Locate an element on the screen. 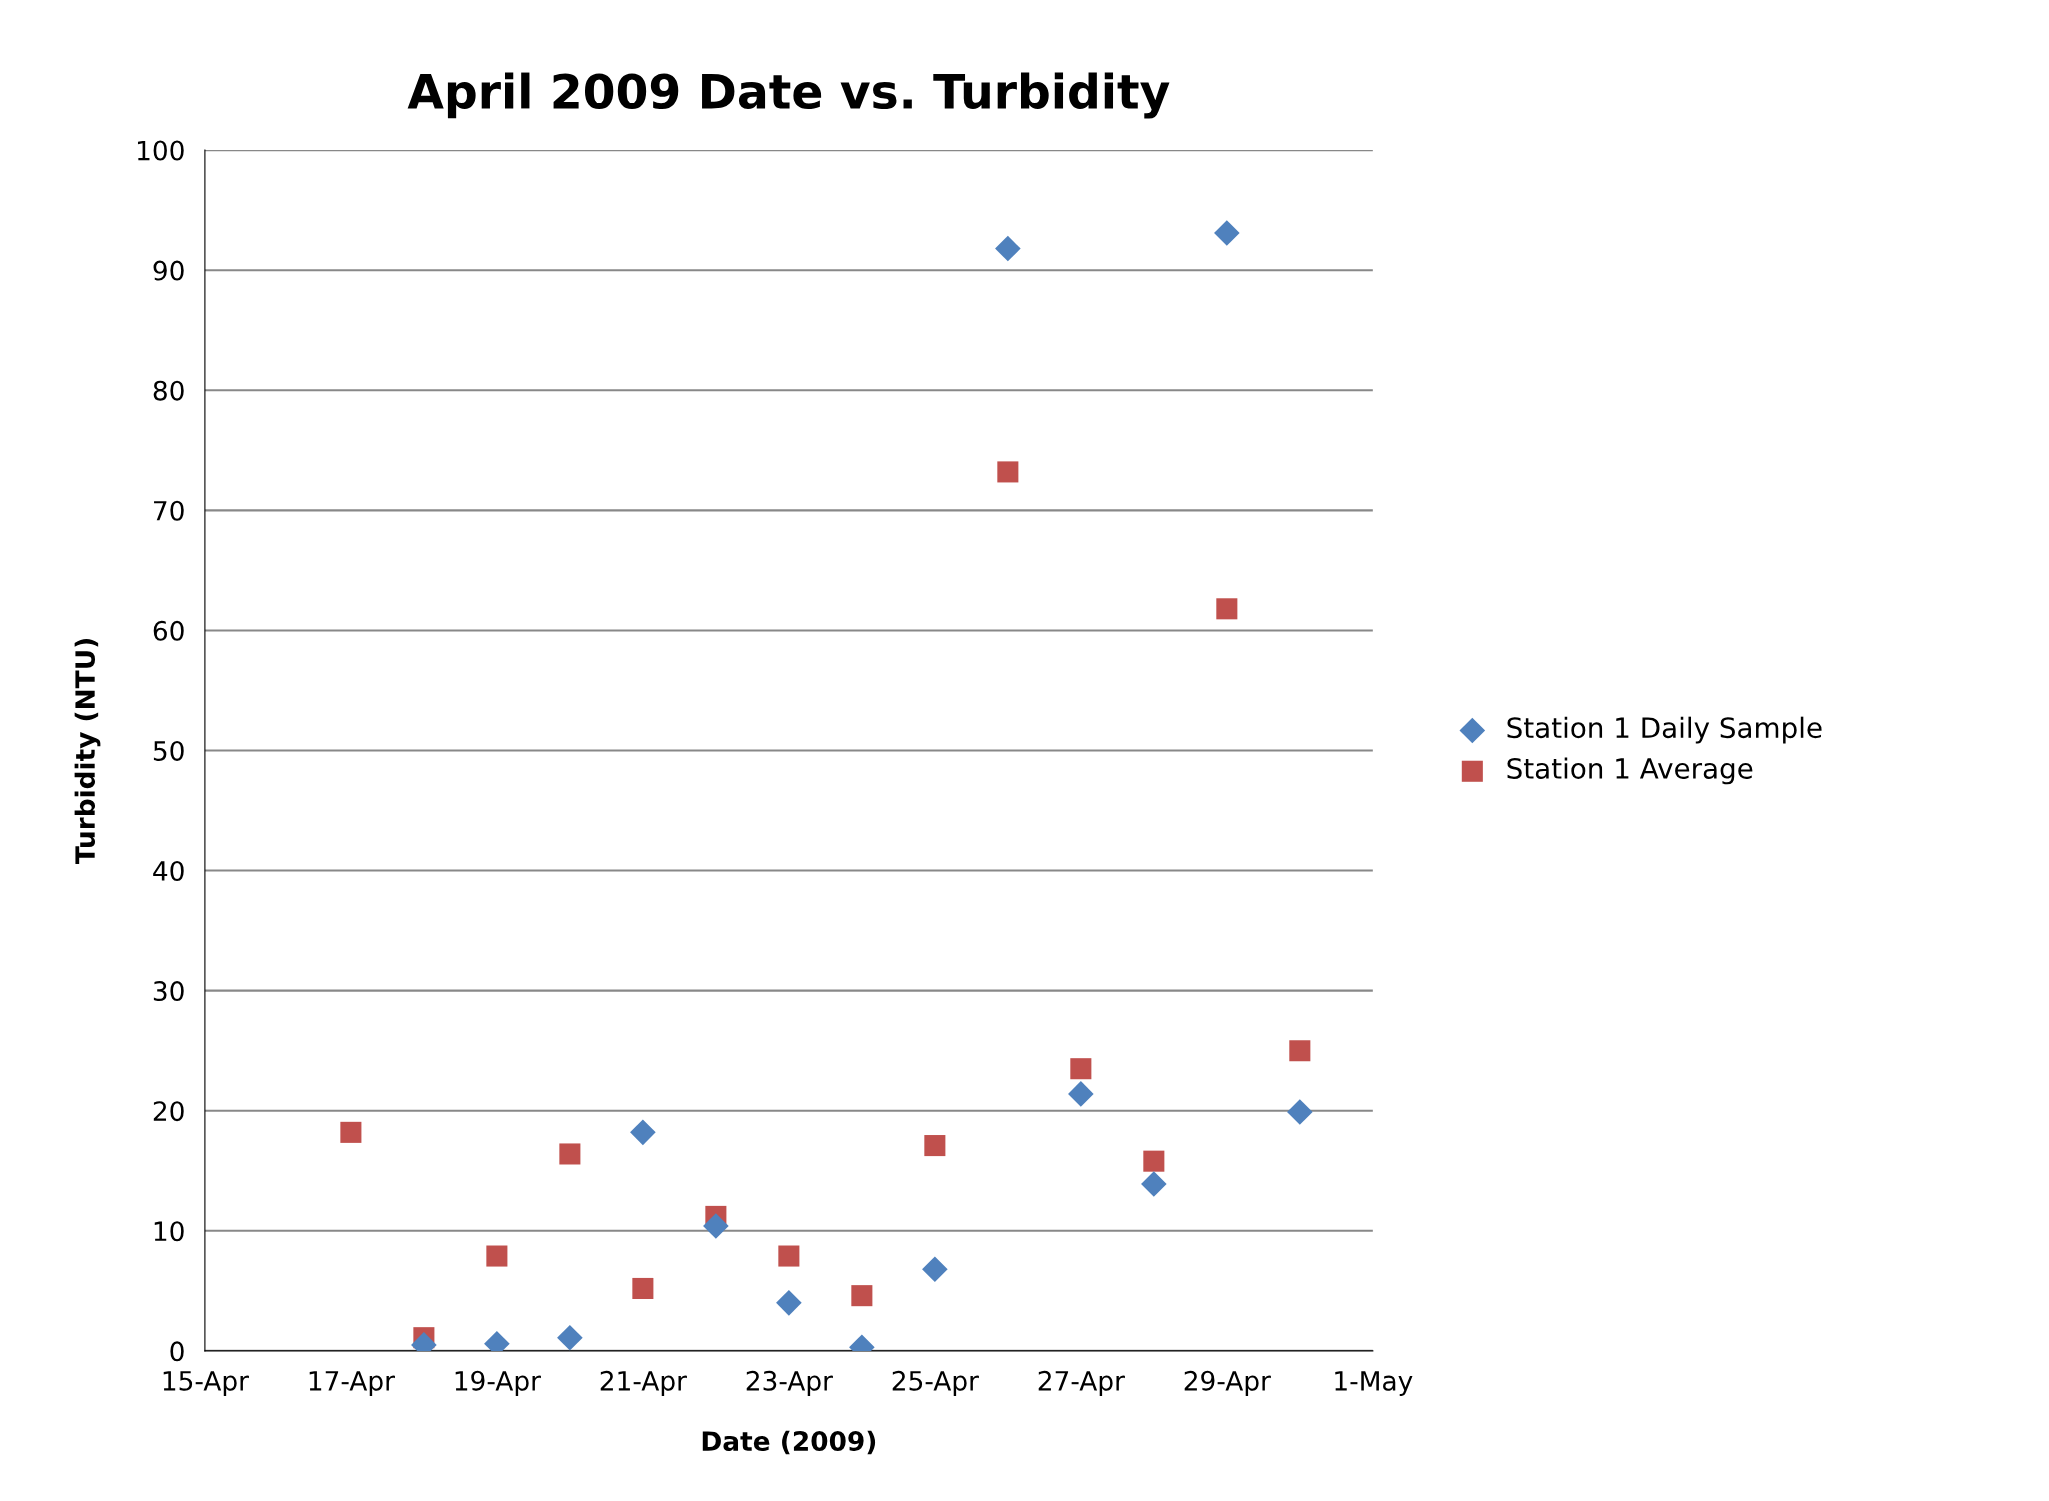 Image resolution: width=2049 pixels, height=1501 pixels. x-tick-label: 19-Apr is located at coordinates (498, 1383).